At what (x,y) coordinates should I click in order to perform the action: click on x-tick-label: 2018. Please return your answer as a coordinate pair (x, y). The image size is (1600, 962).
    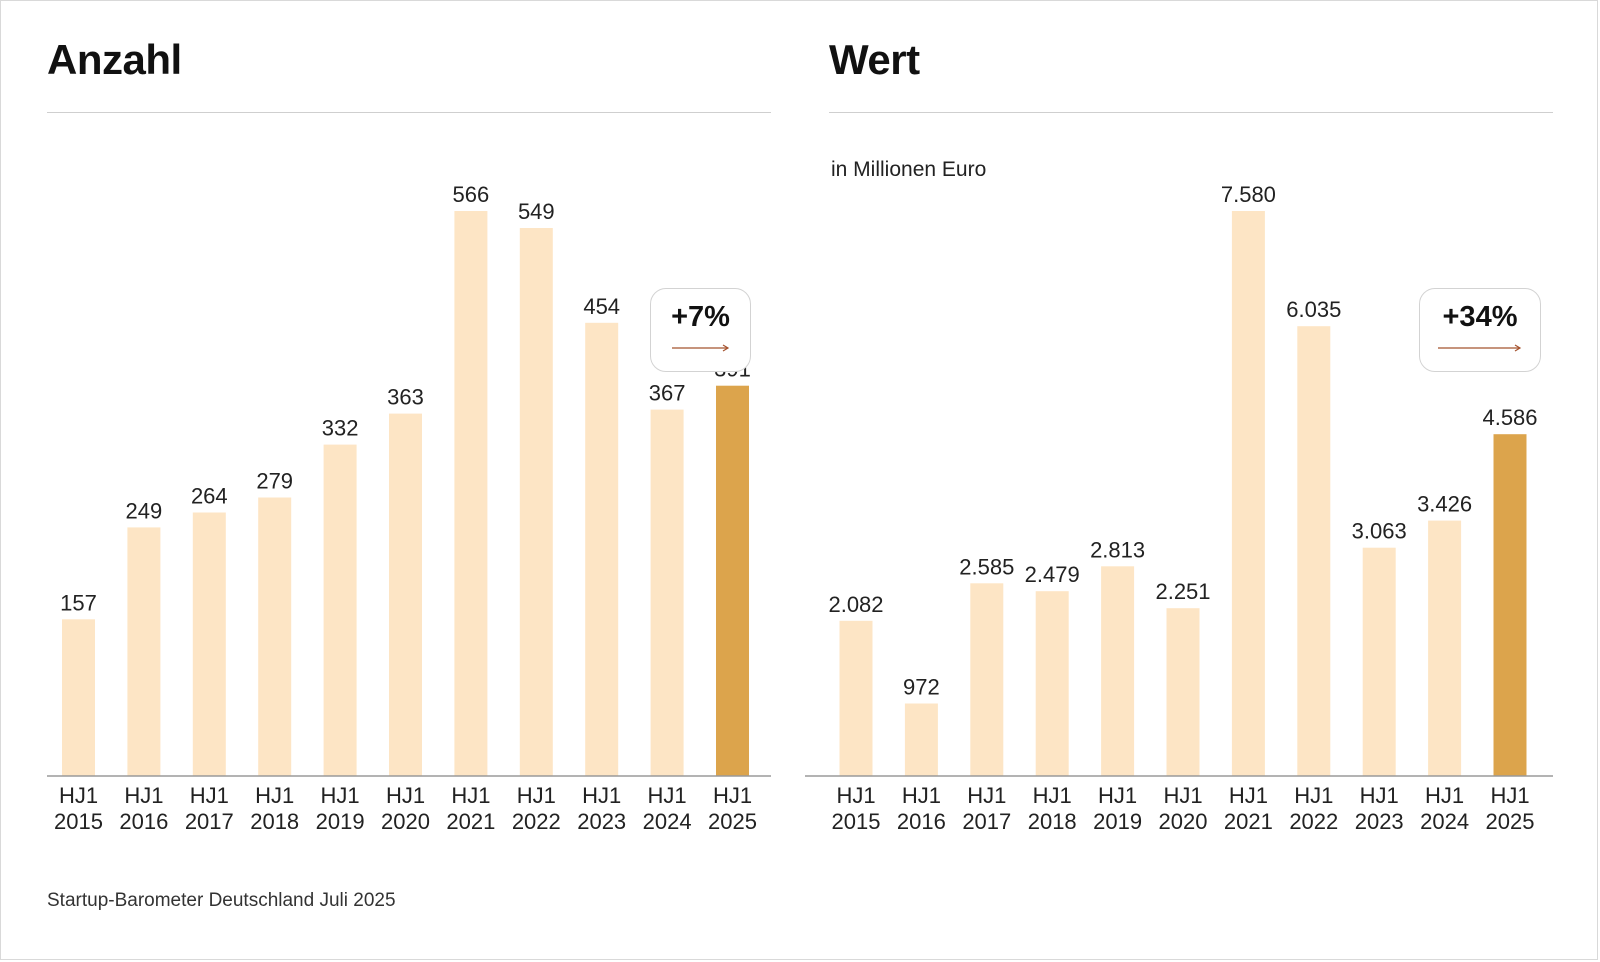
    Looking at the image, I should click on (274, 821).